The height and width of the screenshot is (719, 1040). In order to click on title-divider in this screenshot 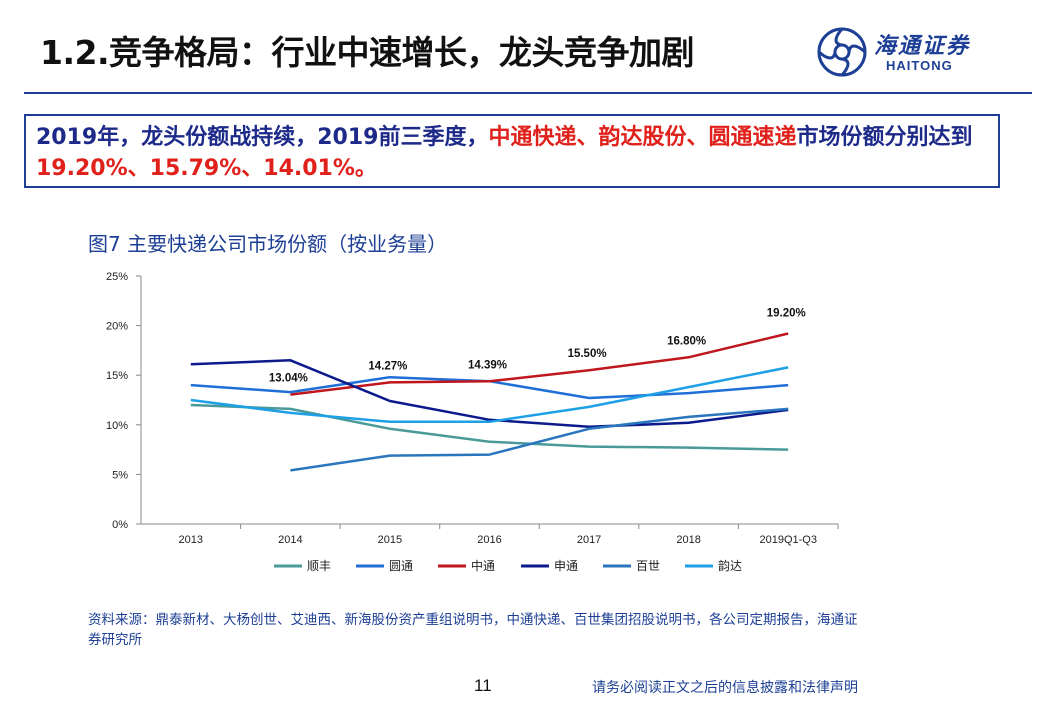, I will do `click(528, 93)`.